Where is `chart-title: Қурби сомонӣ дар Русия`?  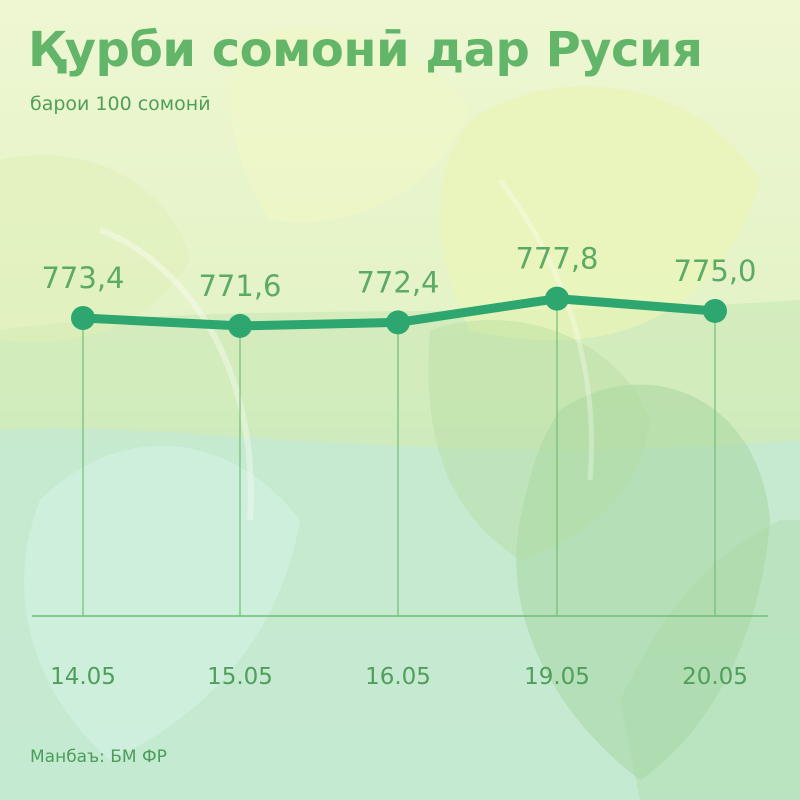
chart-title: Қурби сомонӣ дар Русия is located at coordinates (365, 50).